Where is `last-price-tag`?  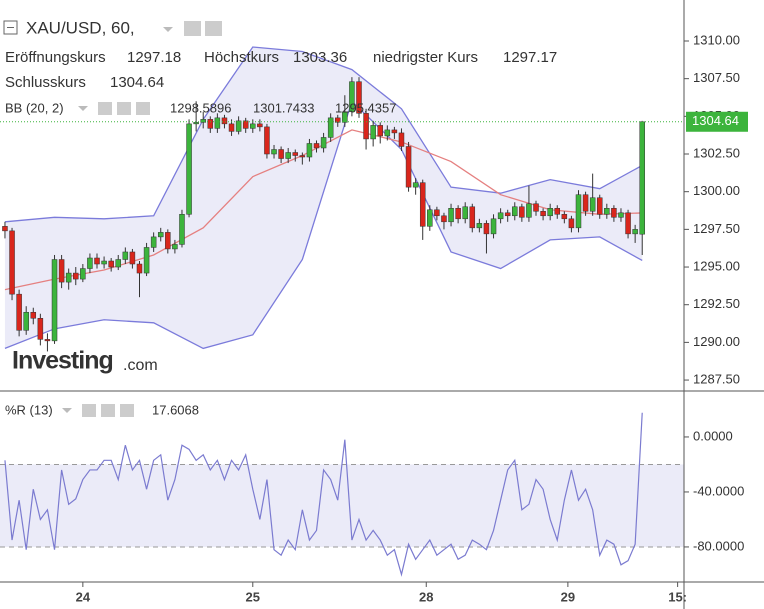
last-price-tag is located at coordinates (717, 121).